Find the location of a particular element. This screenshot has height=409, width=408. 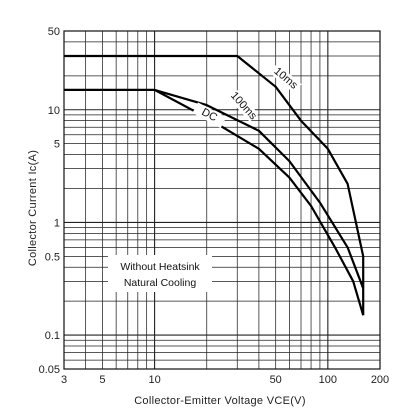

y-tick-label: 50 is located at coordinates (54, 32).